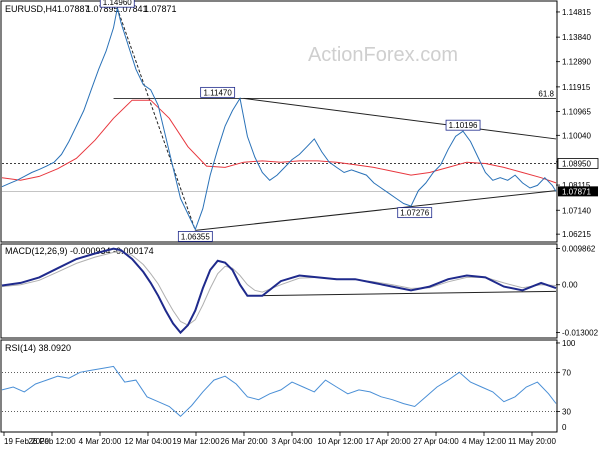 This screenshot has width=600, height=450. I want to click on price-annotation: 1.11470, so click(218, 92).